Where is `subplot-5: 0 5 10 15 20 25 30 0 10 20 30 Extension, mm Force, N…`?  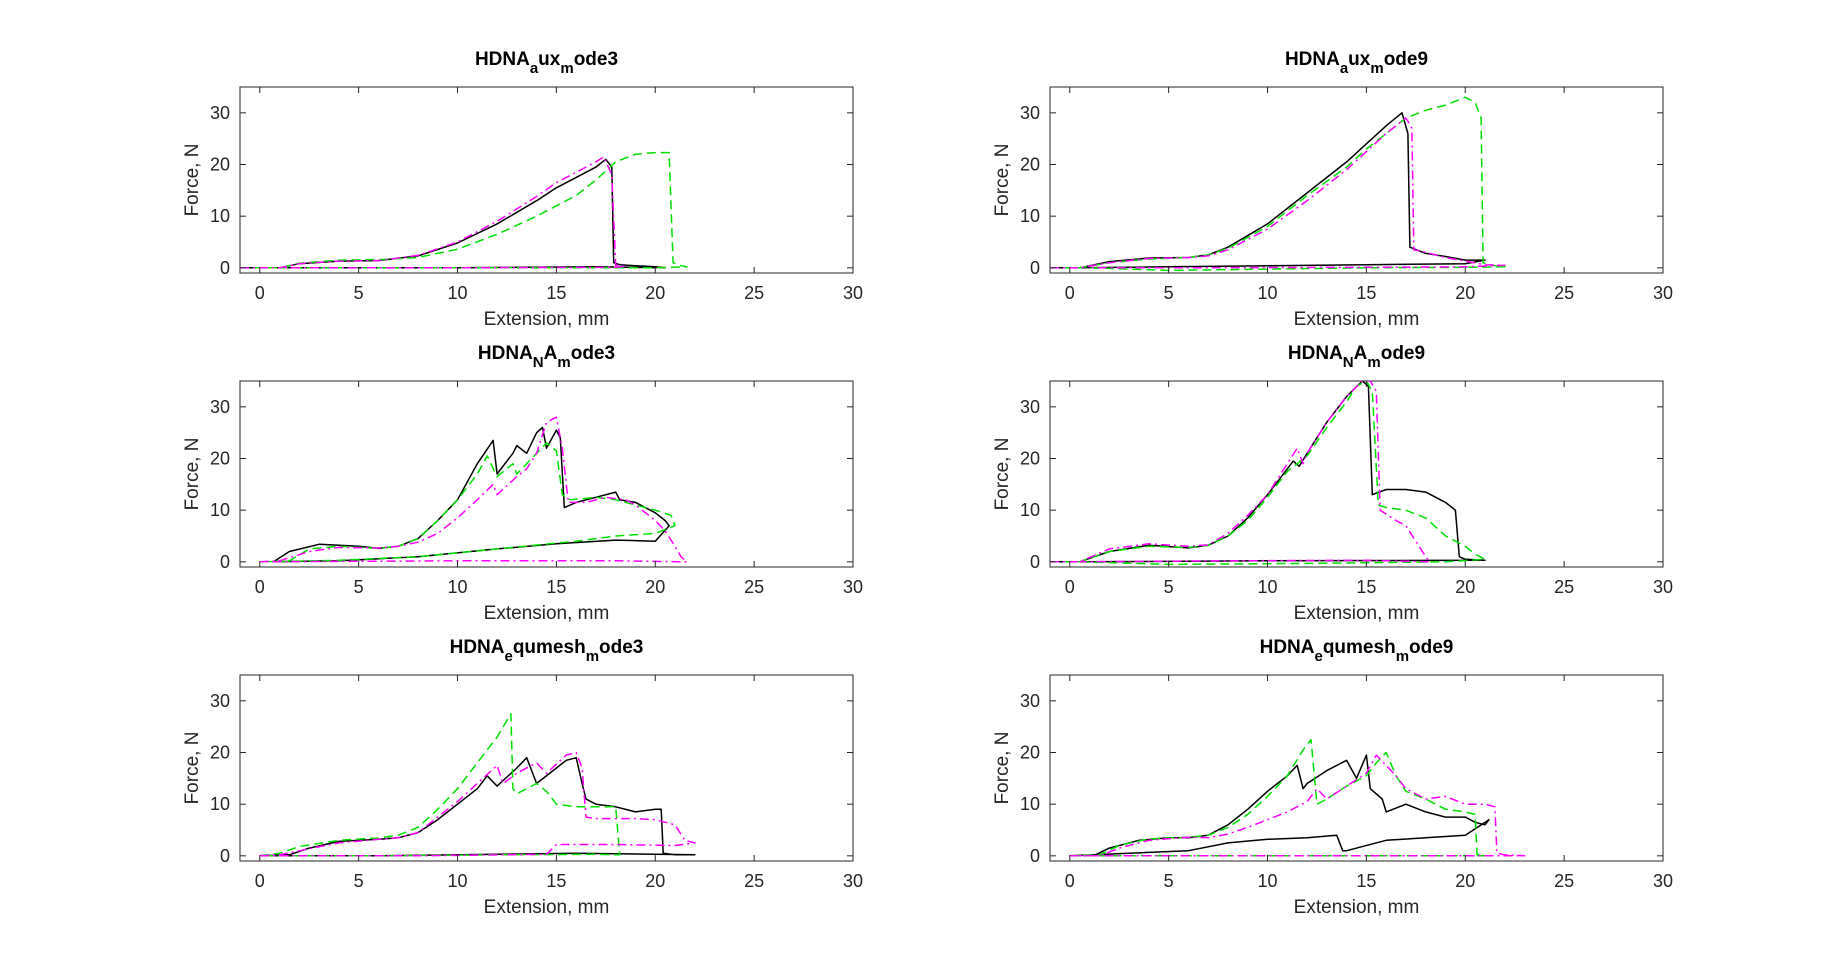
subplot-5: 0 5 10 15 20 25 30 0 10 20 30 Extension, mm Force, N… is located at coordinates (522, 777).